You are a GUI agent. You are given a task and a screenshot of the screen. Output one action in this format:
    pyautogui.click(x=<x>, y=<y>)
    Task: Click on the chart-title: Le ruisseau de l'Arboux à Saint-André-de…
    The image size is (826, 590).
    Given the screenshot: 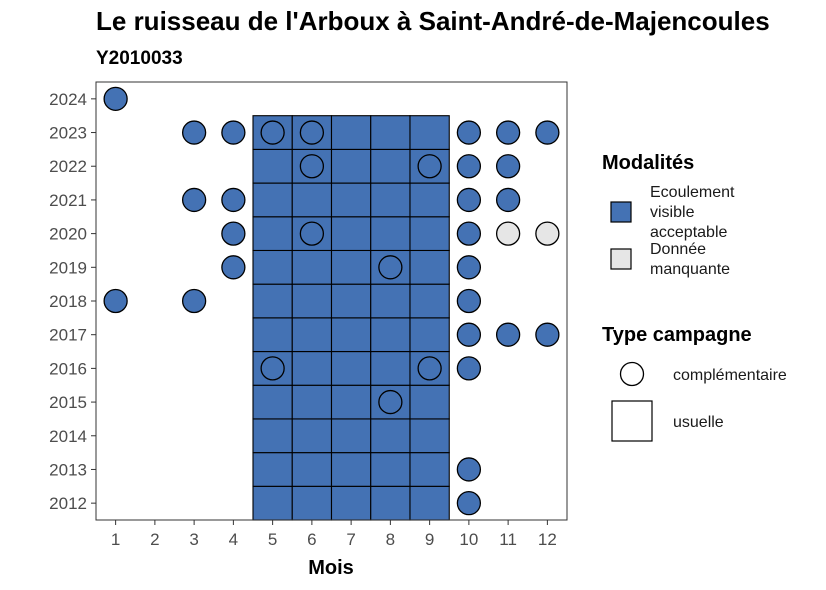 What is the action you would take?
    pyautogui.click(x=433, y=21)
    